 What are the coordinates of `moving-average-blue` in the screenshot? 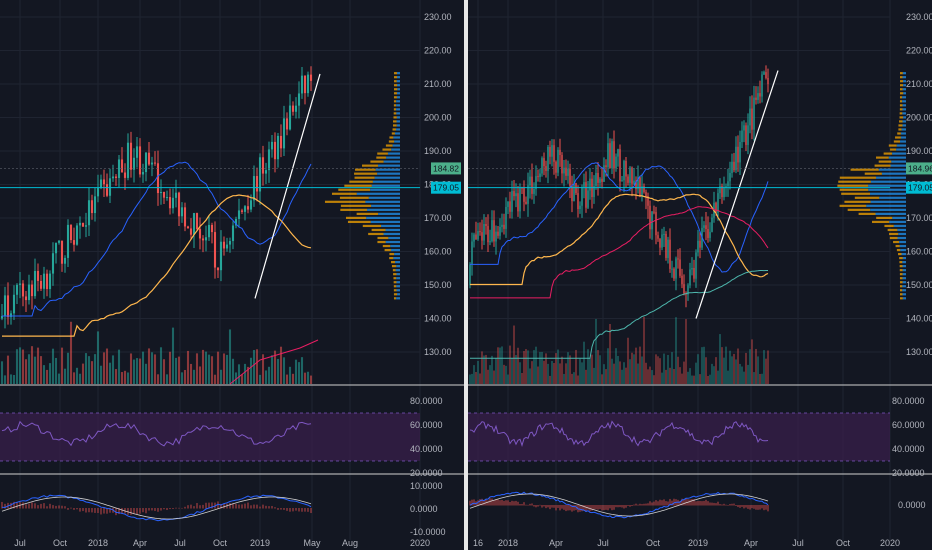 It's located at (157, 239).